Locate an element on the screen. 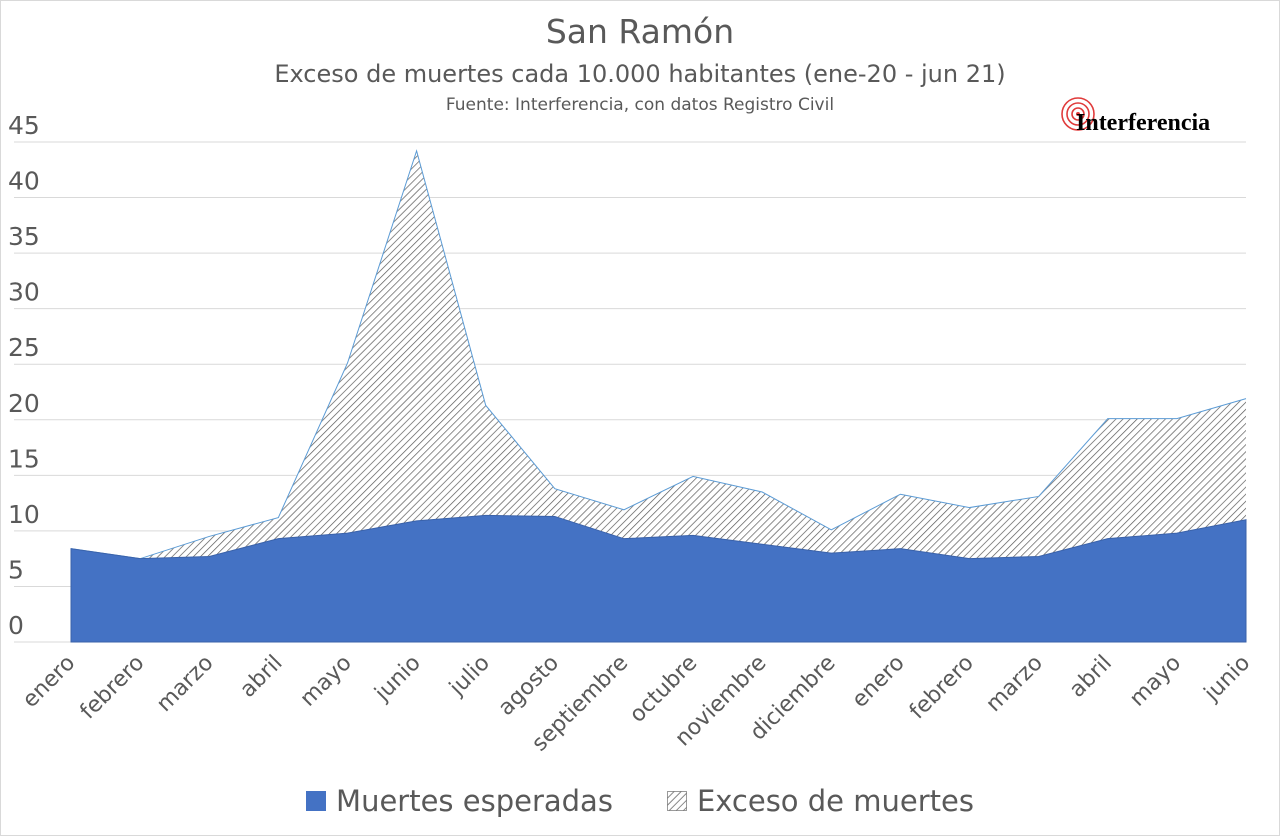 The image size is (1280, 836). y-tick-label: 20 is located at coordinates (24, 403).